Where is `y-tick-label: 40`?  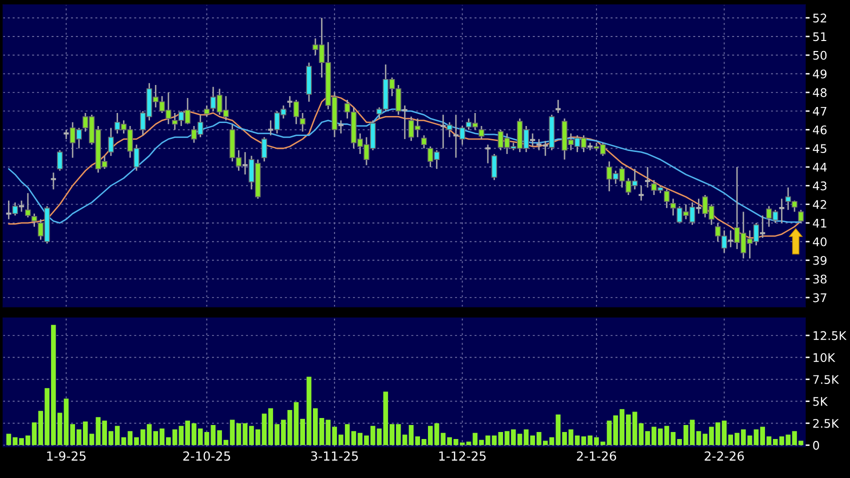 y-tick-label: 40 is located at coordinates (819, 241).